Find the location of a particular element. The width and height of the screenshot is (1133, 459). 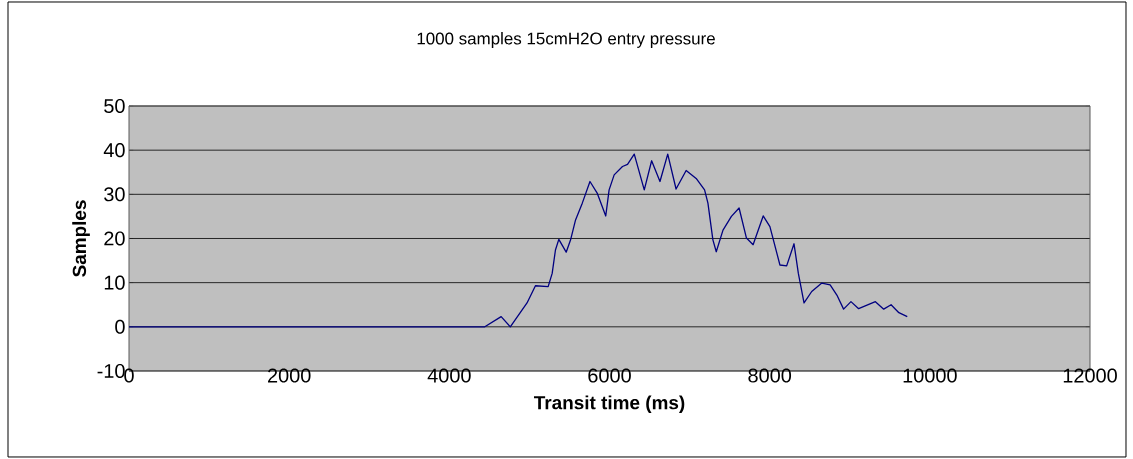

y-tick-label: 30 is located at coordinates (114, 194).